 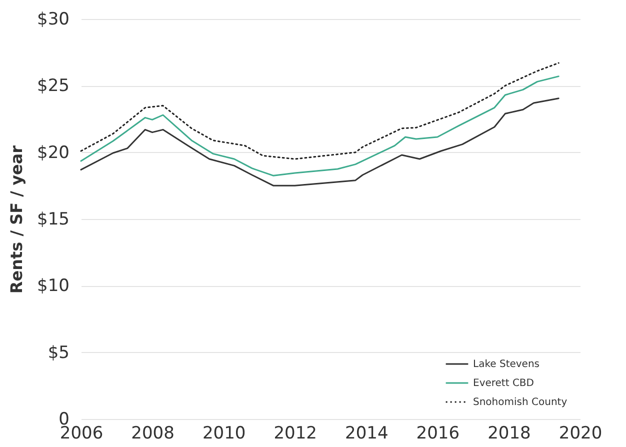 I want to click on x-tick-label: 2016, so click(x=438, y=434).